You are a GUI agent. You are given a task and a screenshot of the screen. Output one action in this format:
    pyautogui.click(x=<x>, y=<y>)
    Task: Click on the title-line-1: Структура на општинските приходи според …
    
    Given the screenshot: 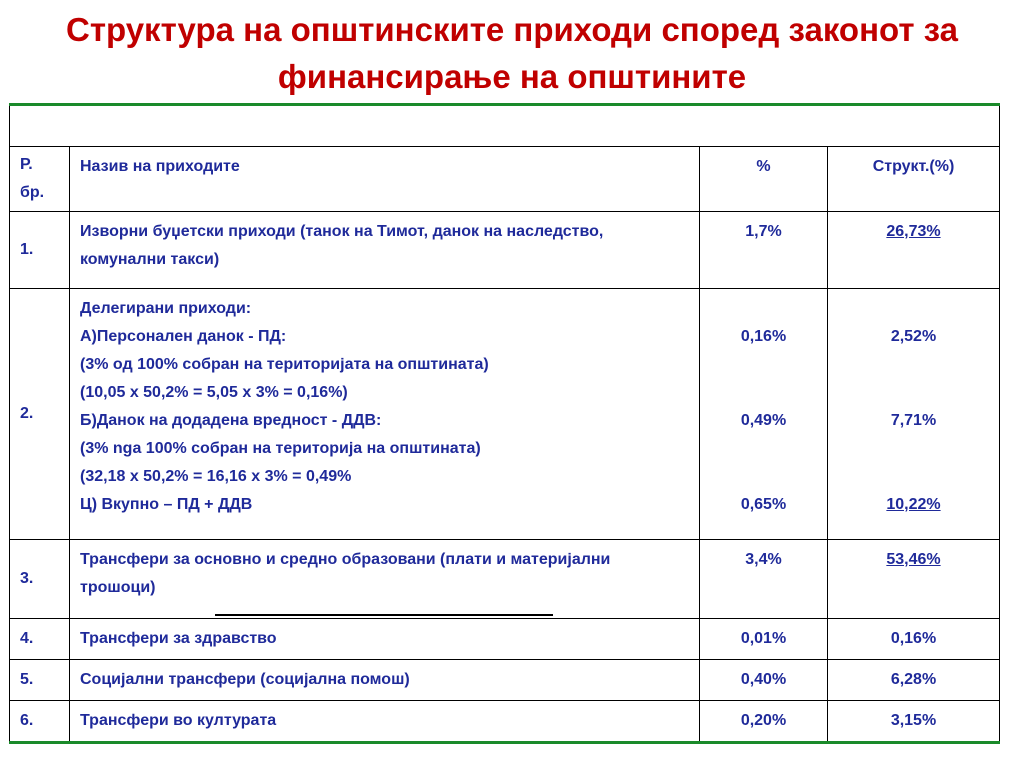 What is the action you would take?
    pyautogui.click(x=511, y=29)
    